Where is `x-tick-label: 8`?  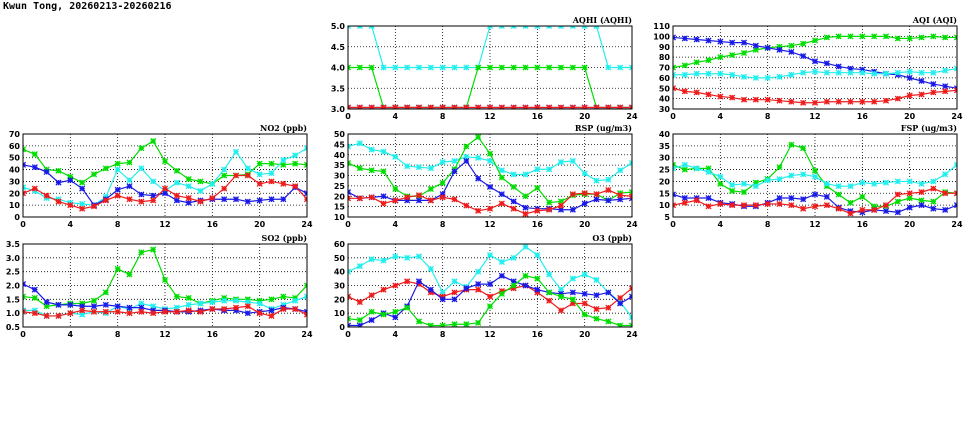 x-tick-label: 8 is located at coordinates (768, 224).